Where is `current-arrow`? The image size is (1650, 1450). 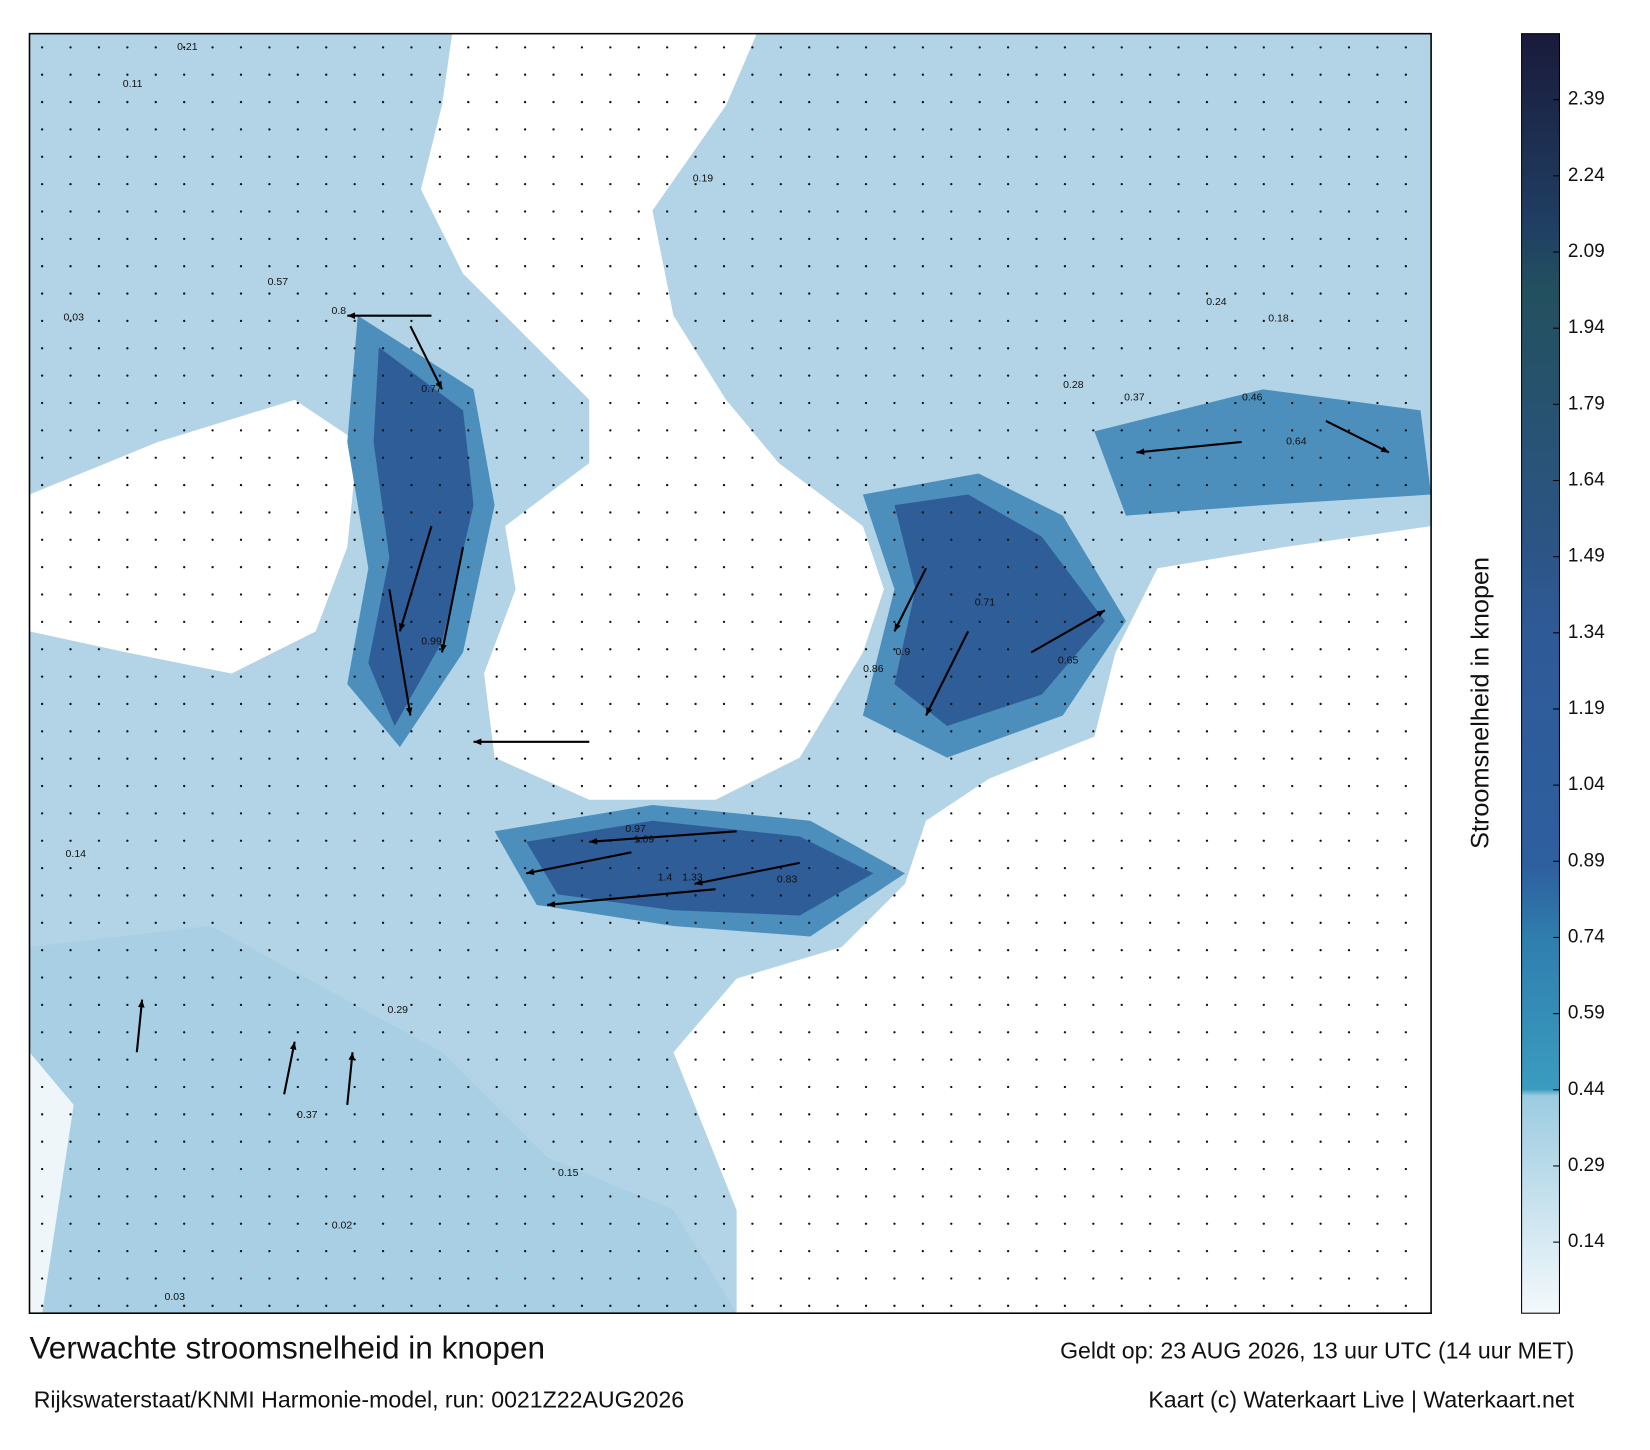
current-arrow is located at coordinates (350, 1078).